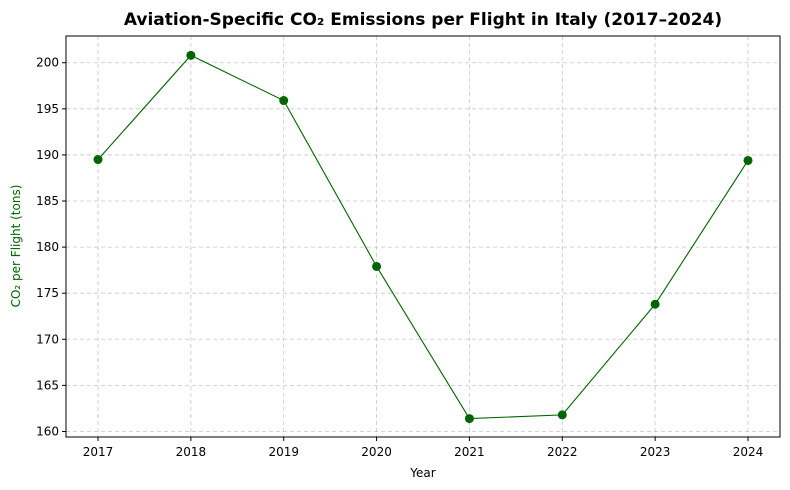  What do you see at coordinates (16, 246) in the screenshot?
I see `y-axis-label: CO₂ per Flight (tons)` at bounding box center [16, 246].